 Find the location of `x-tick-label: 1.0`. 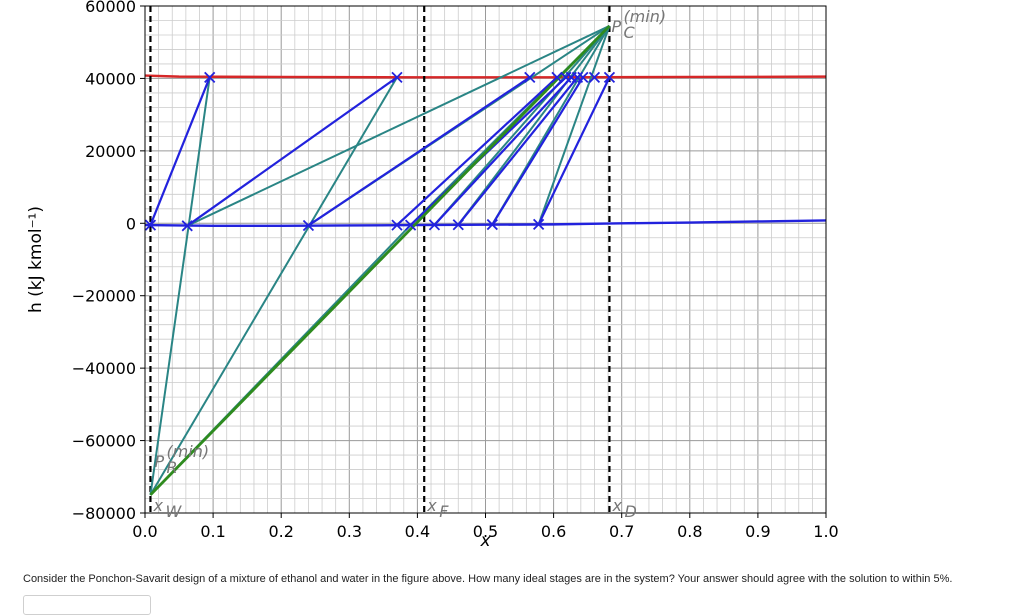

x-tick-label: 1.0 is located at coordinates (825, 531).